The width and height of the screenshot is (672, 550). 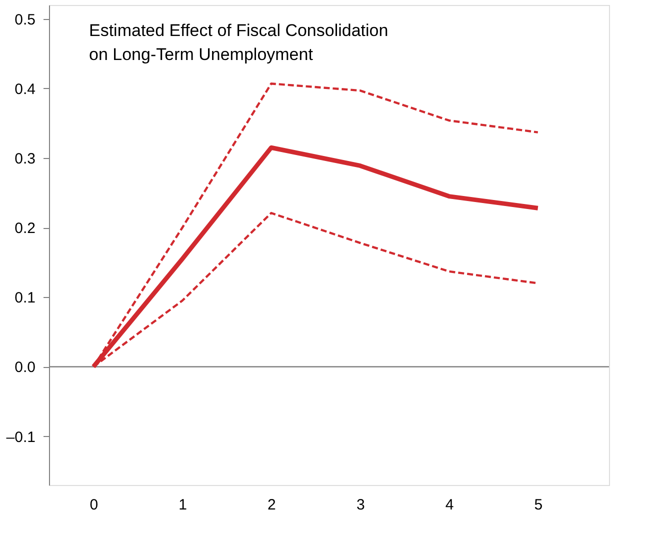 What do you see at coordinates (538, 505) in the screenshot?
I see `x-tick-label: 5` at bounding box center [538, 505].